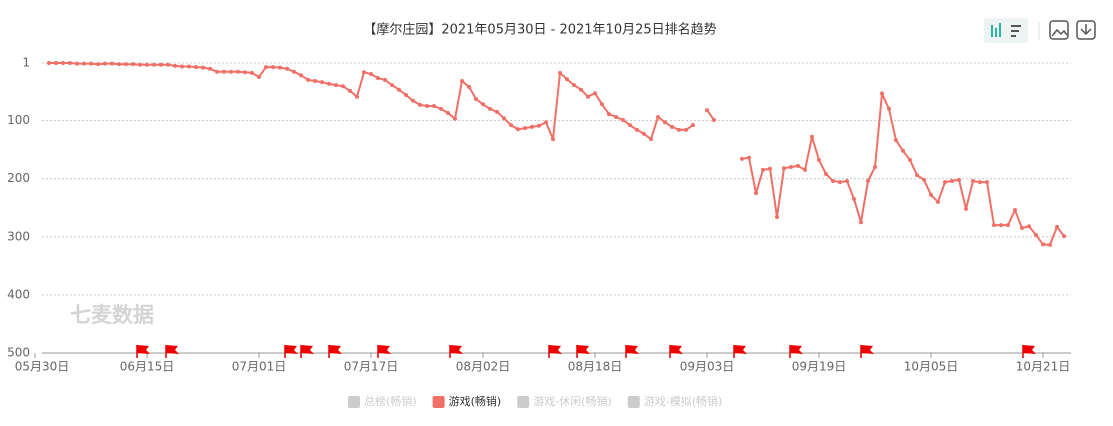 The height and width of the screenshot is (426, 1113). Describe the element at coordinates (539, 30) in the screenshot. I see `chart-title: 【摩尔庄园】2021年05月30日 - 2021年10月25日排名趋势` at that location.